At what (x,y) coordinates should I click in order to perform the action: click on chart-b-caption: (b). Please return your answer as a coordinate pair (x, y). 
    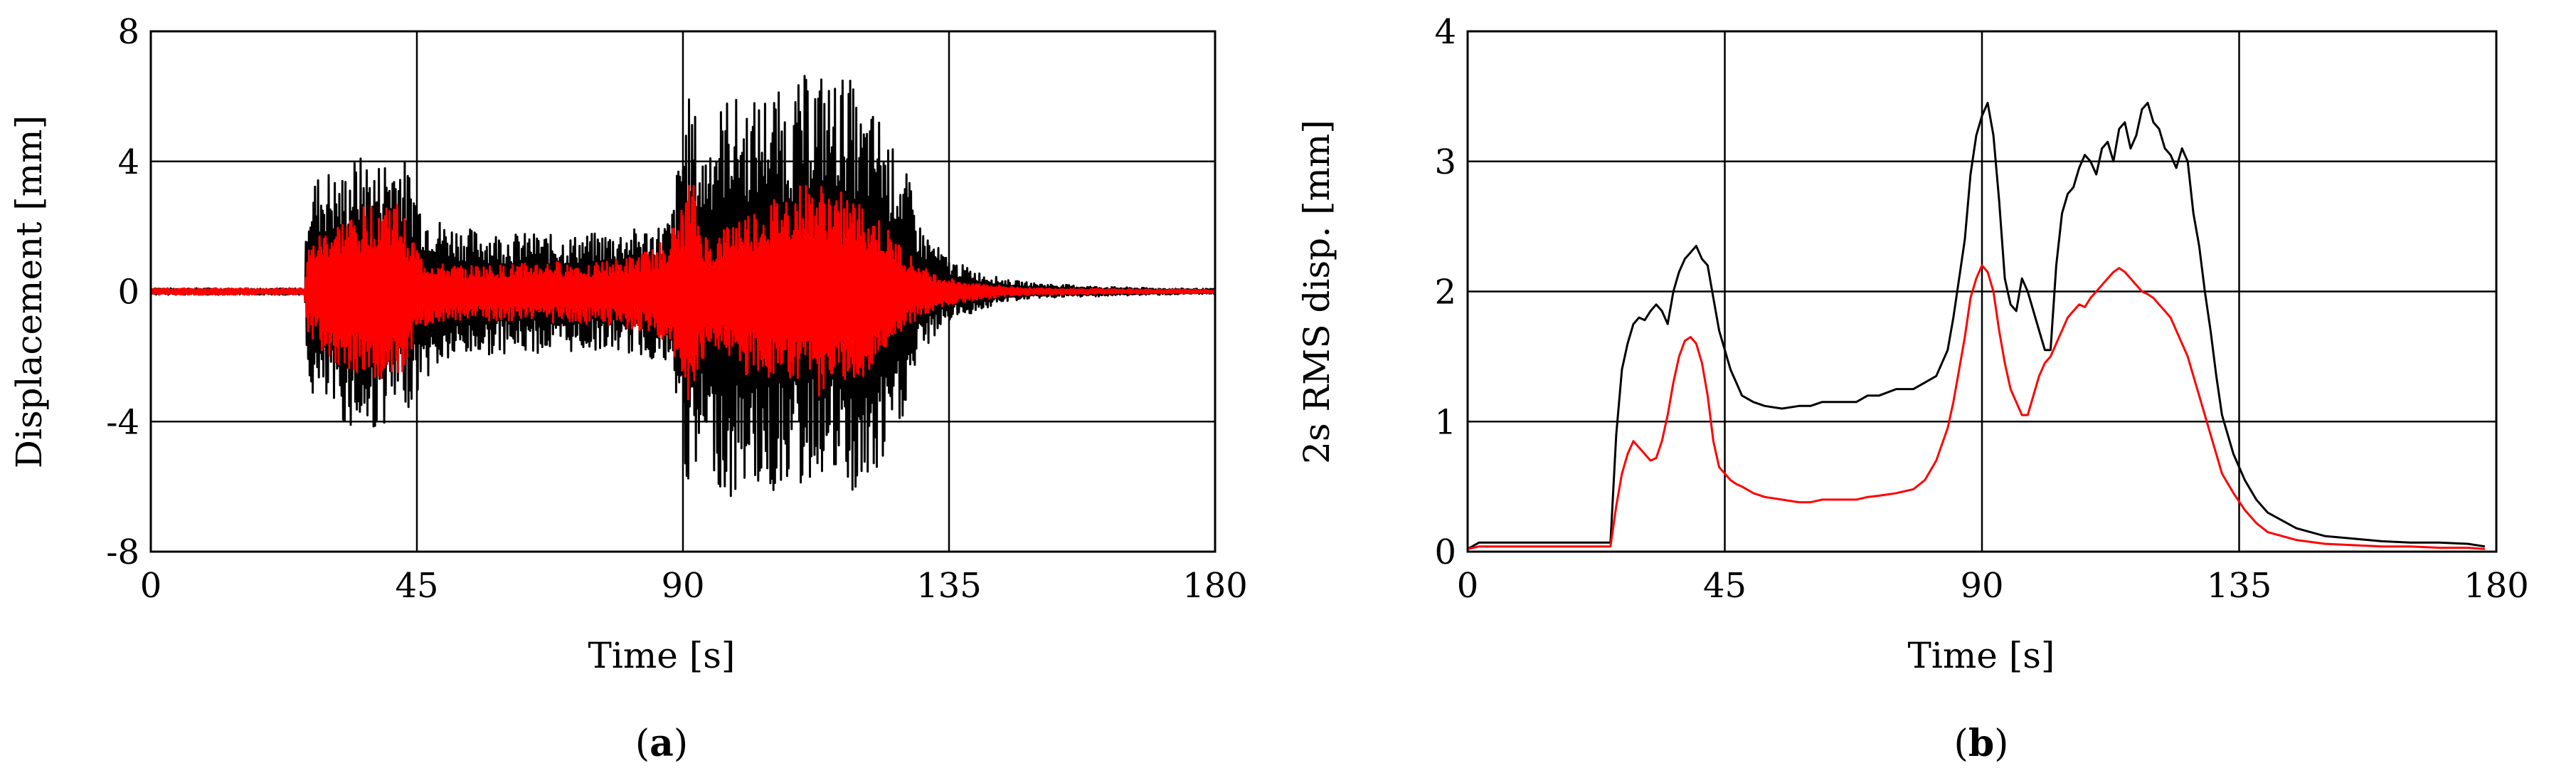
    Looking at the image, I should click on (1981, 743).